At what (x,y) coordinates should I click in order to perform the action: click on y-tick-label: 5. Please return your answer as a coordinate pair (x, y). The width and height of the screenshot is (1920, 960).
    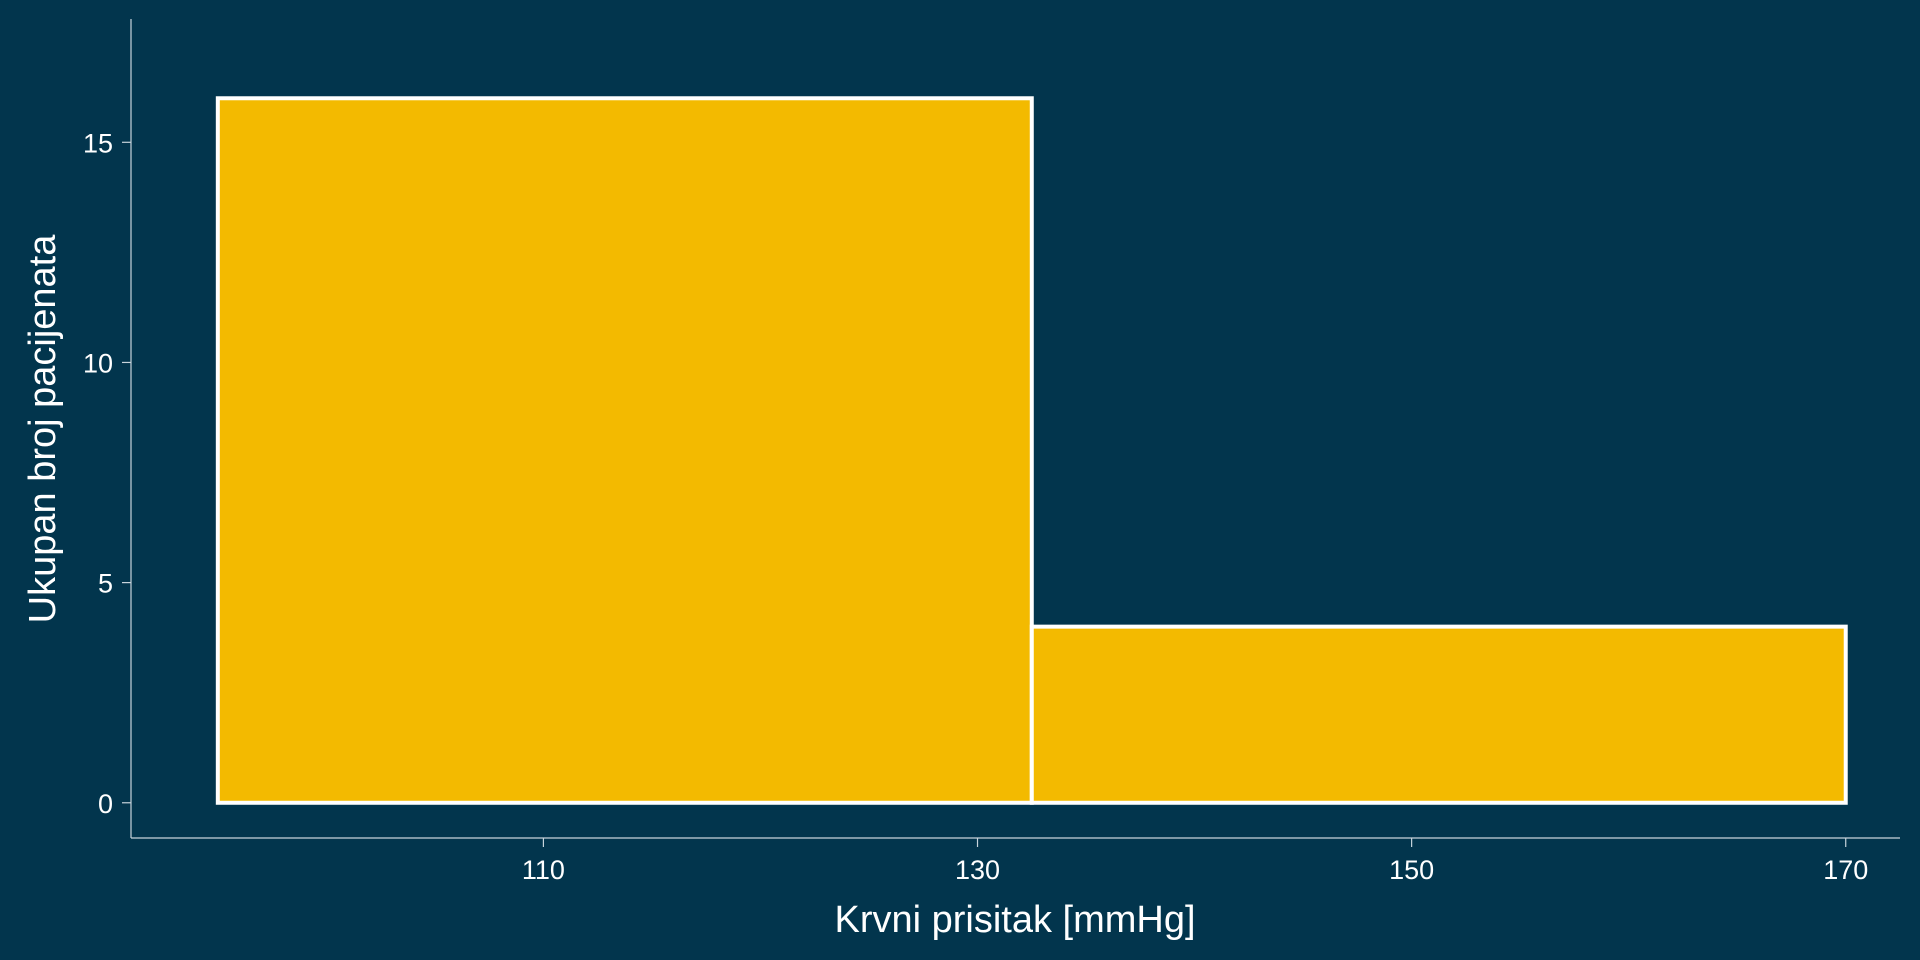
    Looking at the image, I should click on (105, 584).